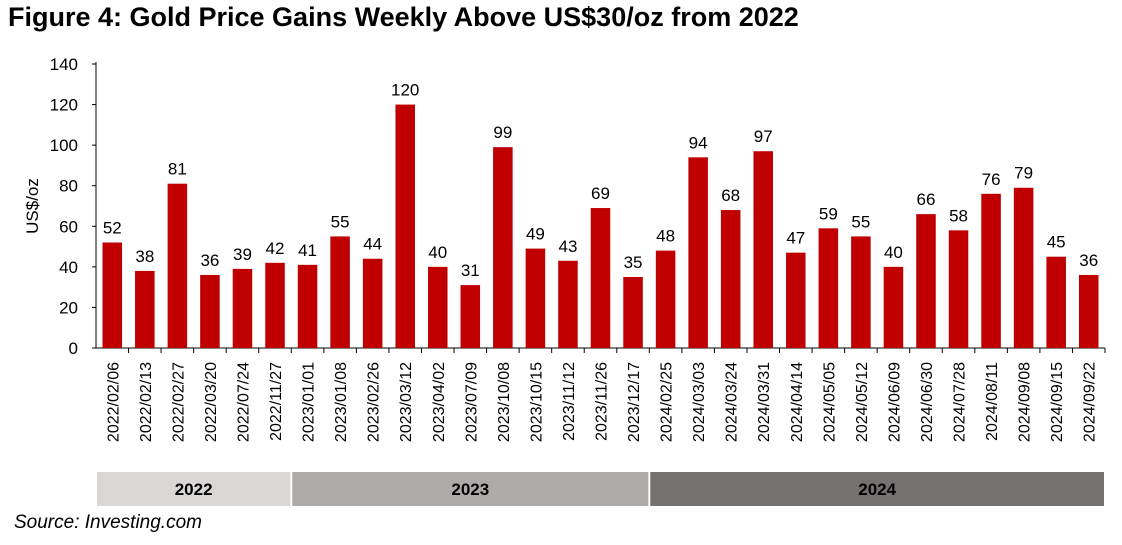 This screenshot has height=545, width=1122. Describe the element at coordinates (535, 234) in the screenshot. I see `data-label: 49` at that location.